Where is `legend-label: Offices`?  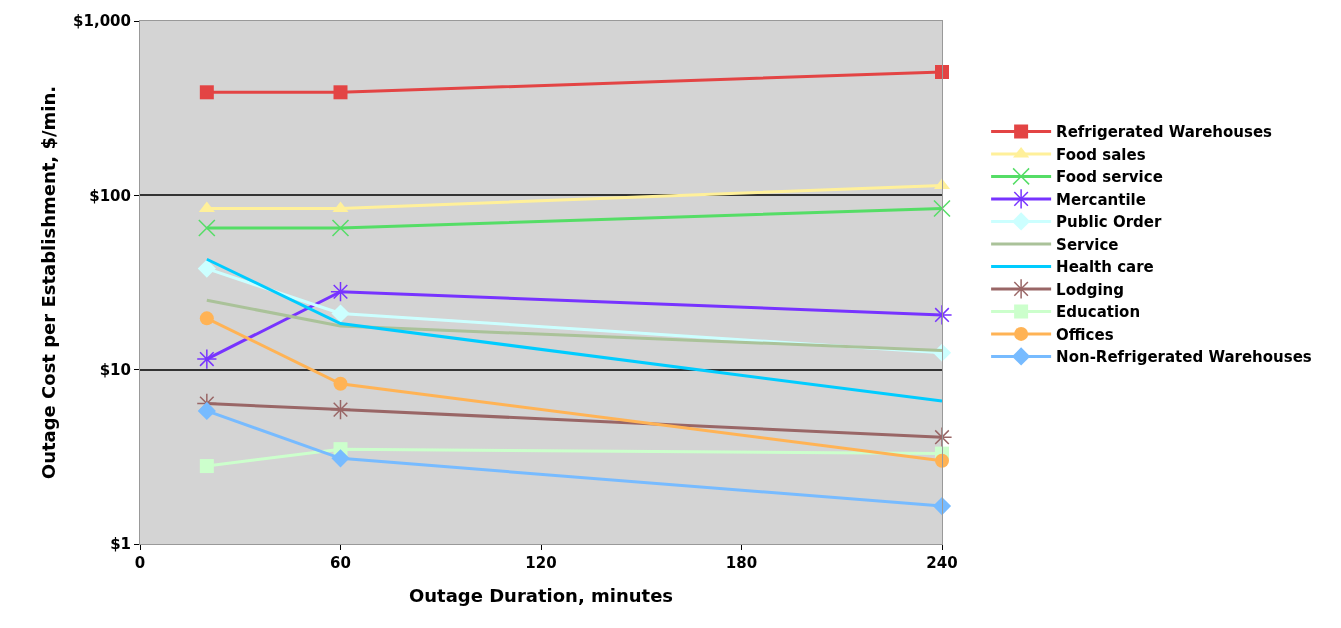
legend-label: Offices is located at coordinates (1085, 334).